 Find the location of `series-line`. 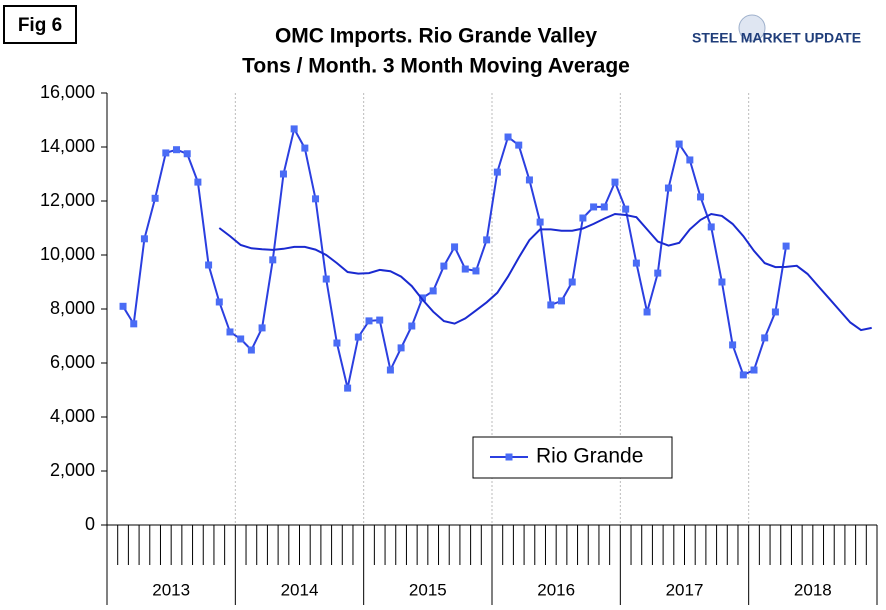

series-line is located at coordinates (545, 272).